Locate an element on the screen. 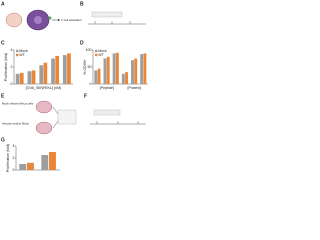  diagram-text: Infection and/or Mock is located at coordinates (15, 124).